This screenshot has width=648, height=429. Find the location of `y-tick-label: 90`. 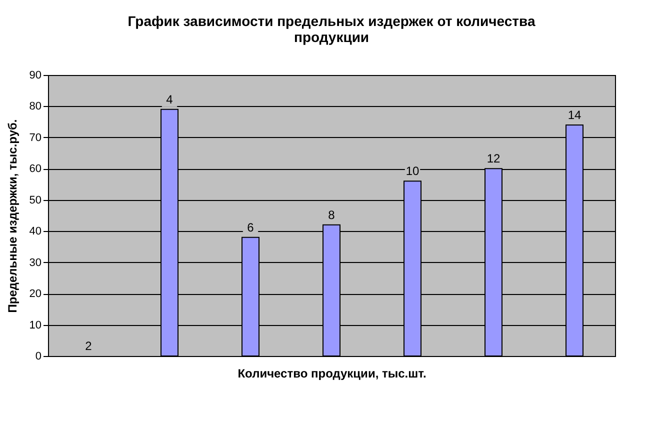

y-tick-label: 90 is located at coordinates (35, 76).